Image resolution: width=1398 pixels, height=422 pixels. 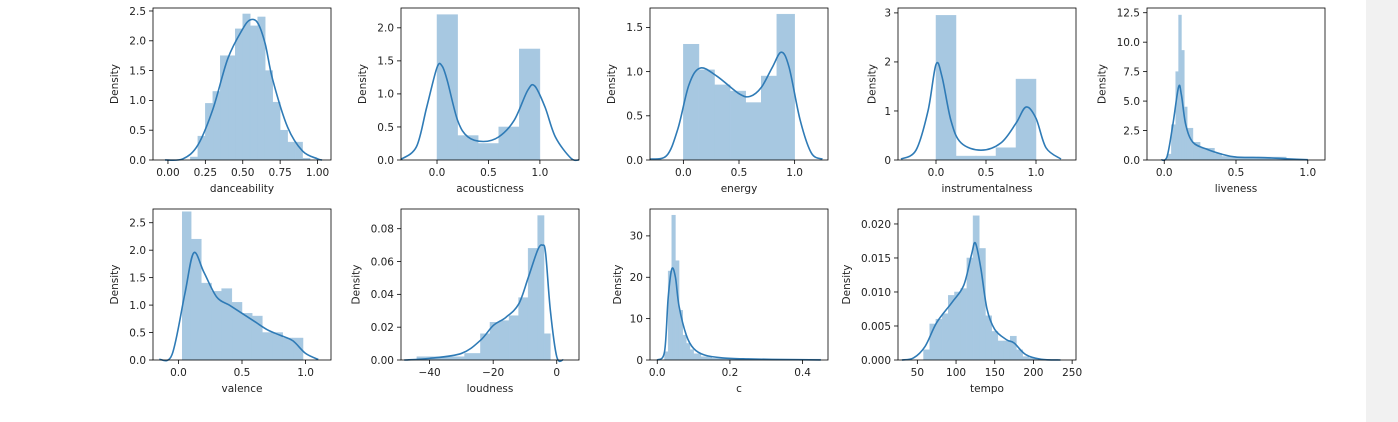 What do you see at coordinates (382, 229) in the screenshot?
I see `y-tick-label: 0.08` at bounding box center [382, 229].